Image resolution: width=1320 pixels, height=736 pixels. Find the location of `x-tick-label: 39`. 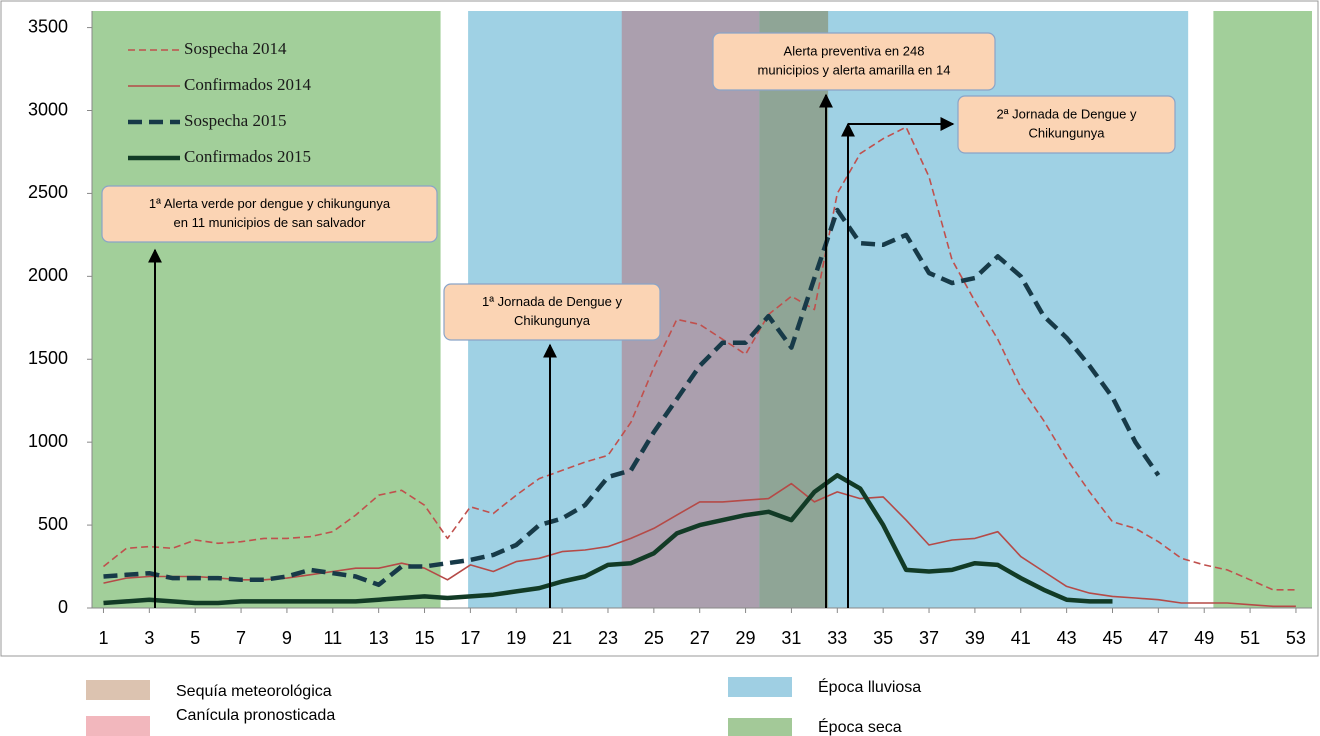

x-tick-label: 39 is located at coordinates (975, 638).